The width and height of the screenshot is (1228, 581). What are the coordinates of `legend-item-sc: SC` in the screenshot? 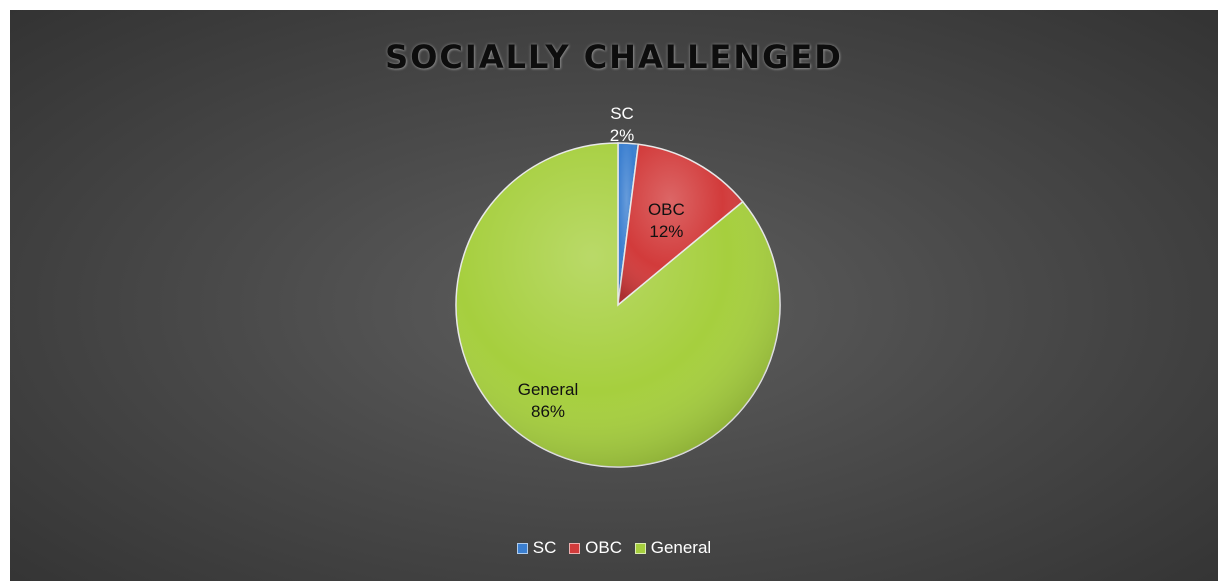 It's located at (536, 547).